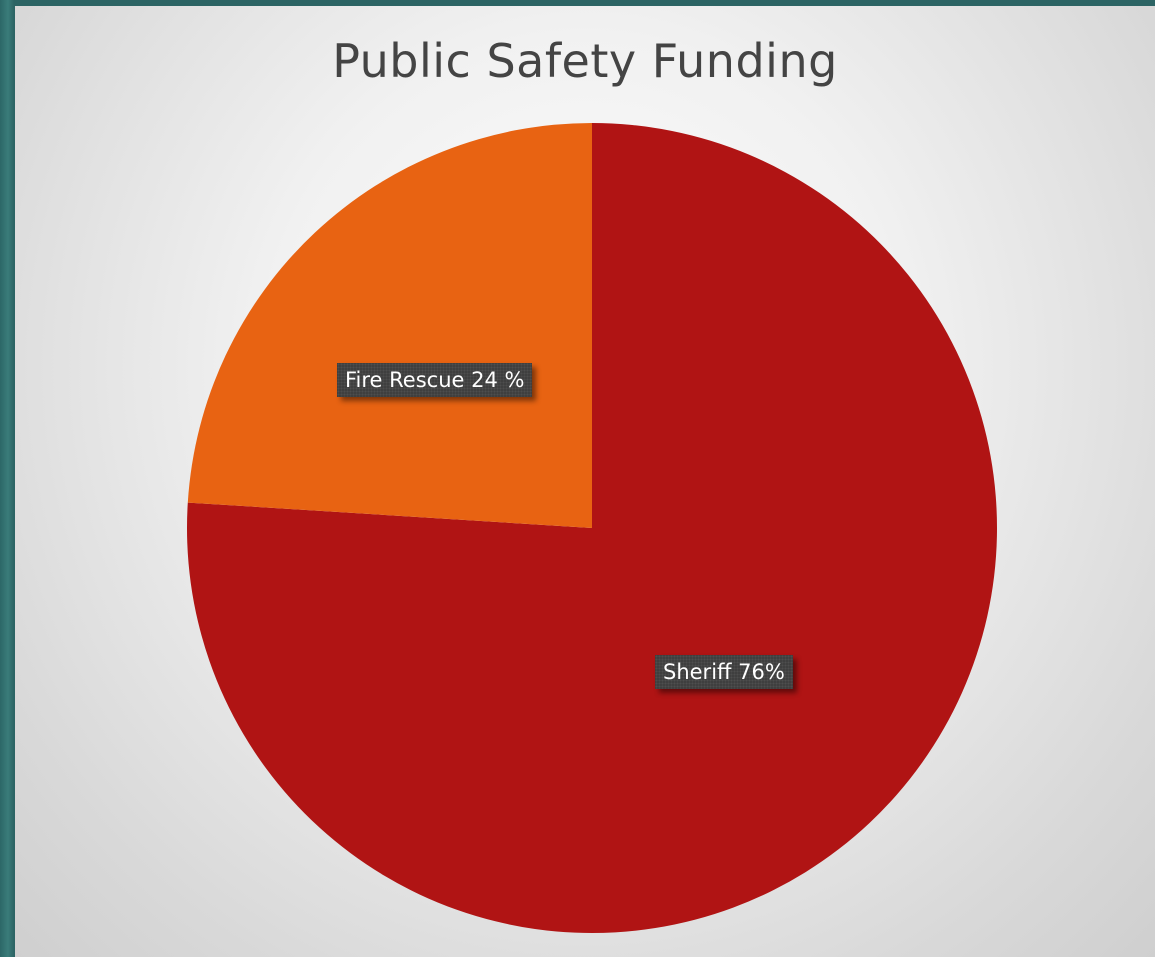 This screenshot has width=1155, height=957. Describe the element at coordinates (585, 61) in the screenshot. I see `chart-title: Public Safety Funding` at that location.